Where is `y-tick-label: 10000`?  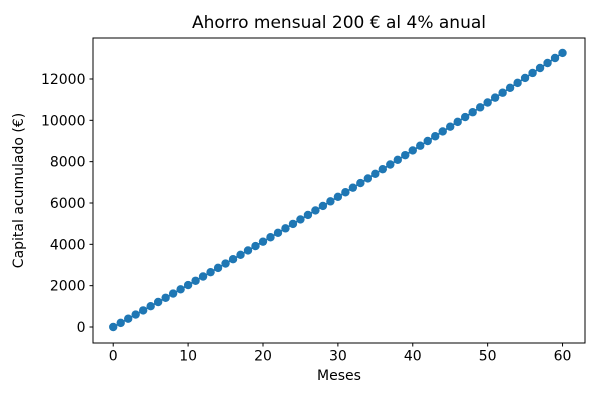
y-tick-label: 10000 is located at coordinates (63, 121).